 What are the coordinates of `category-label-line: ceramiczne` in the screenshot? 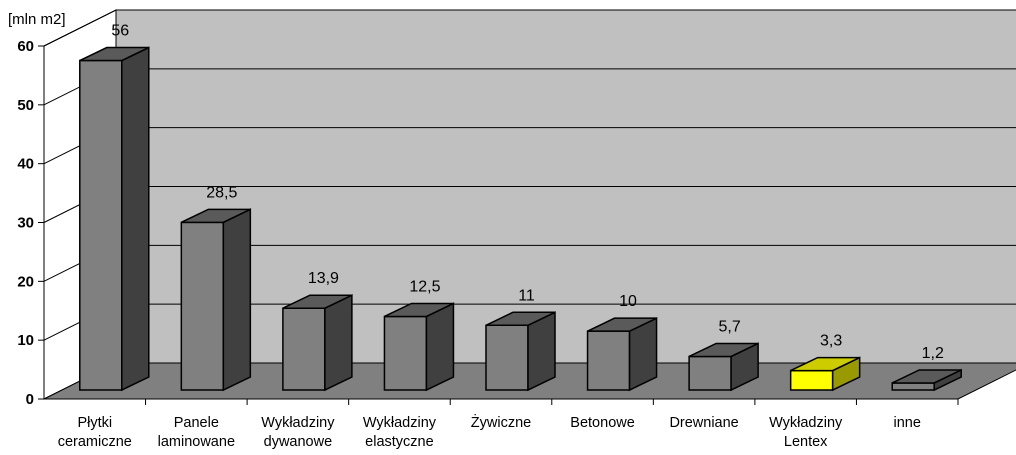 It's located at (95, 442).